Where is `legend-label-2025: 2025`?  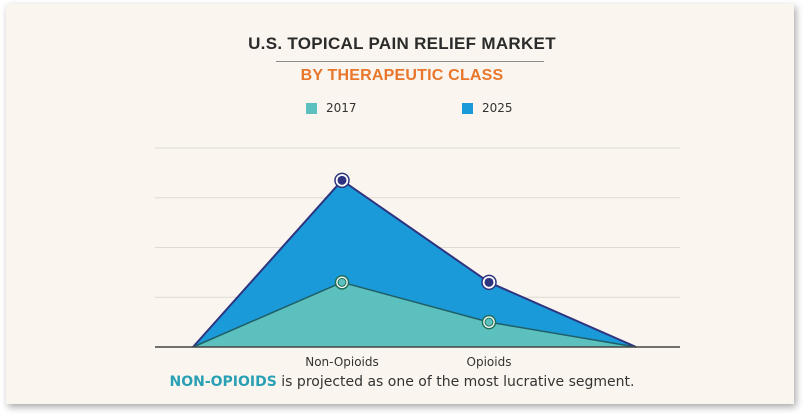
legend-label-2025: 2025 is located at coordinates (497, 108).